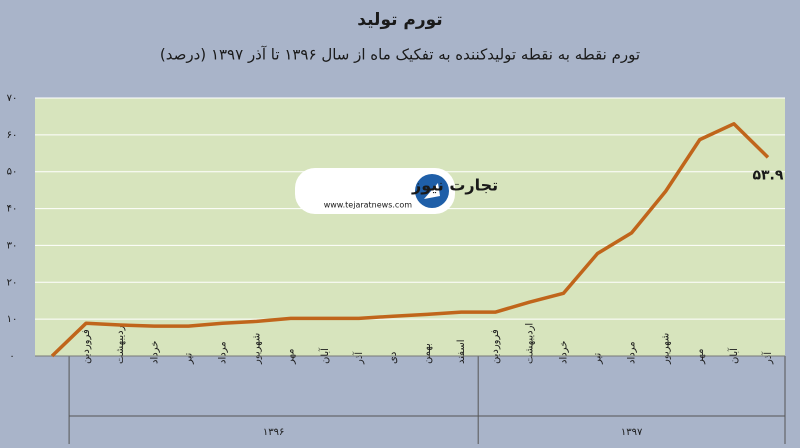 The width and height of the screenshot is (800, 448). I want to click on data-label: ۵۳.۹, so click(767, 175).